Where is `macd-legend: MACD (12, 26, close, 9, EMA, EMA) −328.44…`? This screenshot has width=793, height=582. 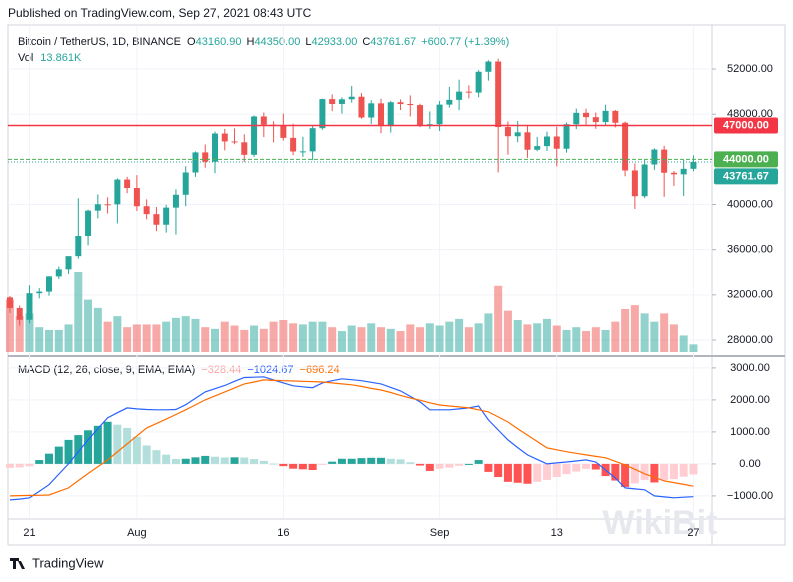
macd-legend: MACD (12, 26, close, 9, EMA, EMA) −328.44… is located at coordinates (179, 370).